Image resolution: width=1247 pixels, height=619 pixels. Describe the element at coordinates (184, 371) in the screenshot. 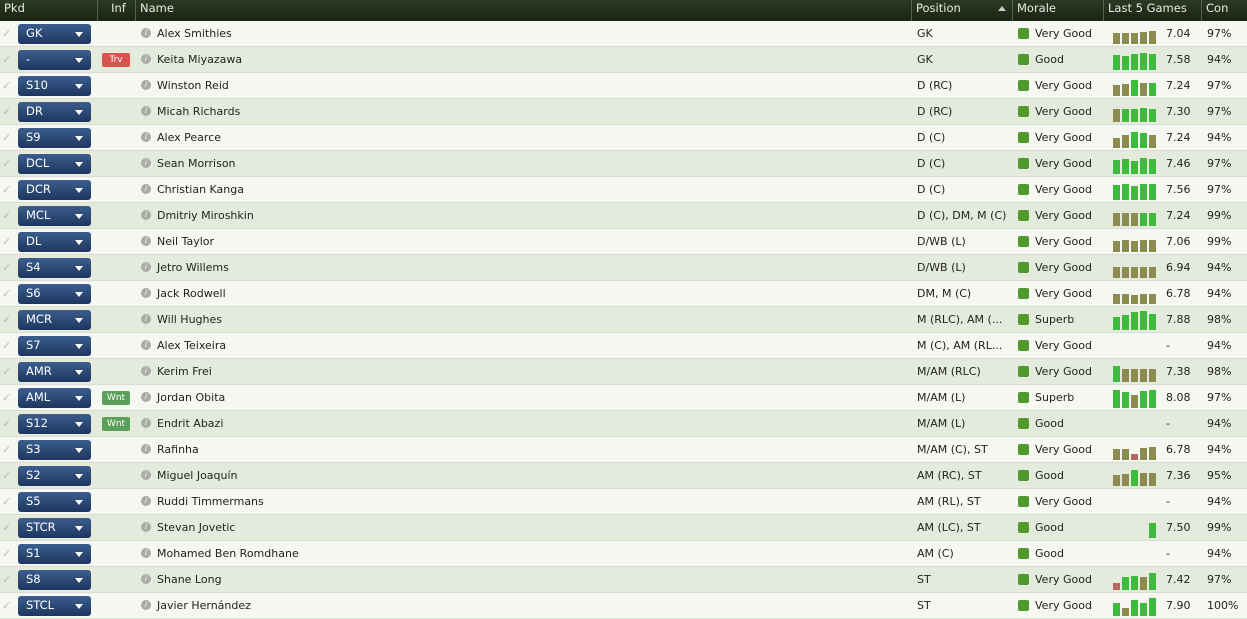

I see `player-name: Kerim Frei` at that location.